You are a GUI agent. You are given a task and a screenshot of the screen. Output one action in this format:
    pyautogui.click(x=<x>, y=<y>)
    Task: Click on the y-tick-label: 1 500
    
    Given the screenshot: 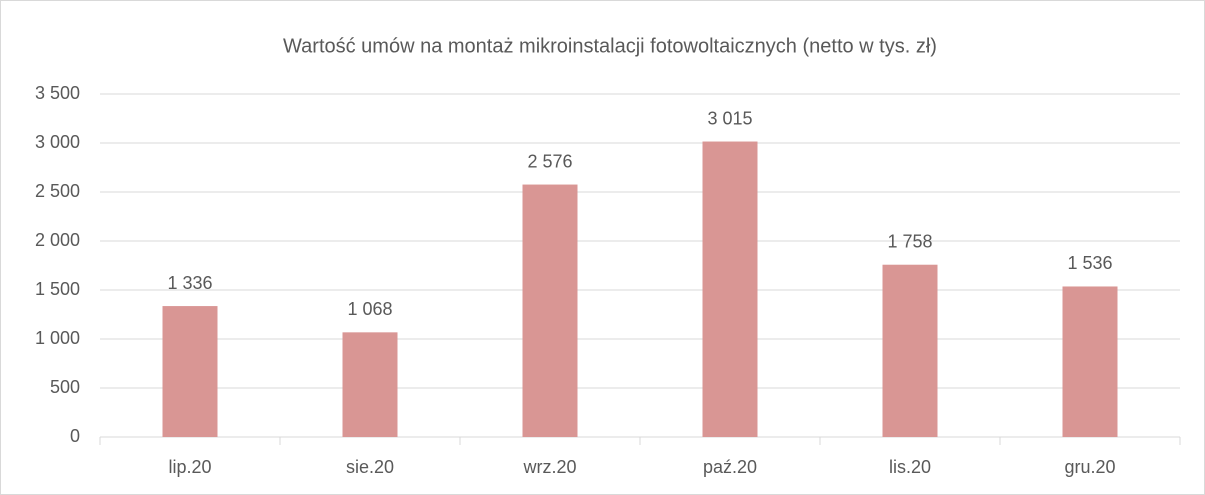 What is the action you would take?
    pyautogui.click(x=57, y=289)
    